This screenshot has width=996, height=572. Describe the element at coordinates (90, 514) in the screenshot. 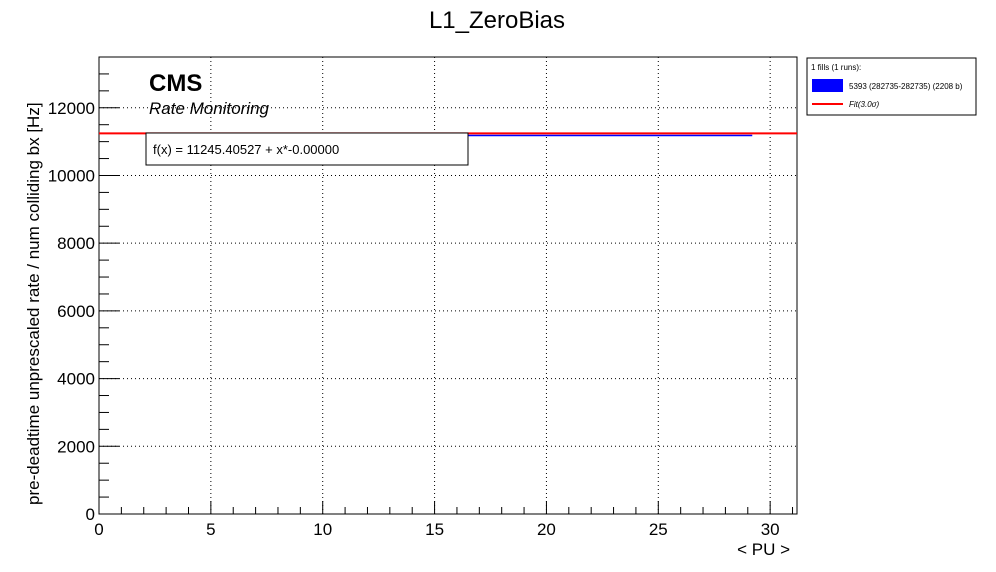

I see `y-tick-label: 0` at that location.